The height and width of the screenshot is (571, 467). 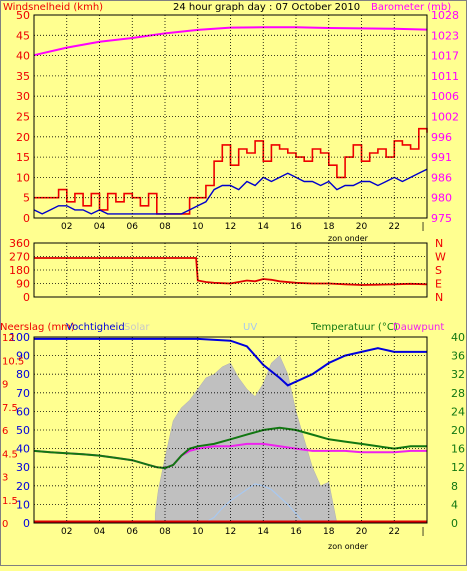 I want to click on temperature-tick-label: 40, so click(x=458, y=337).